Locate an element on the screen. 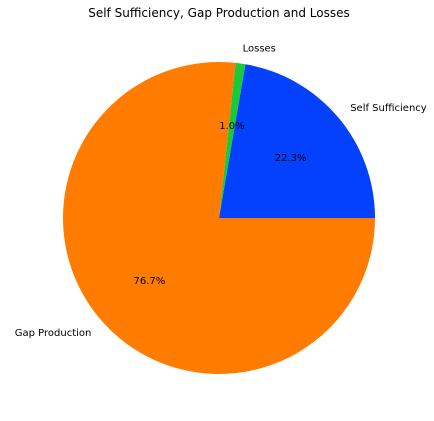  pct-label-gap-production: 76.7% is located at coordinates (150, 281).